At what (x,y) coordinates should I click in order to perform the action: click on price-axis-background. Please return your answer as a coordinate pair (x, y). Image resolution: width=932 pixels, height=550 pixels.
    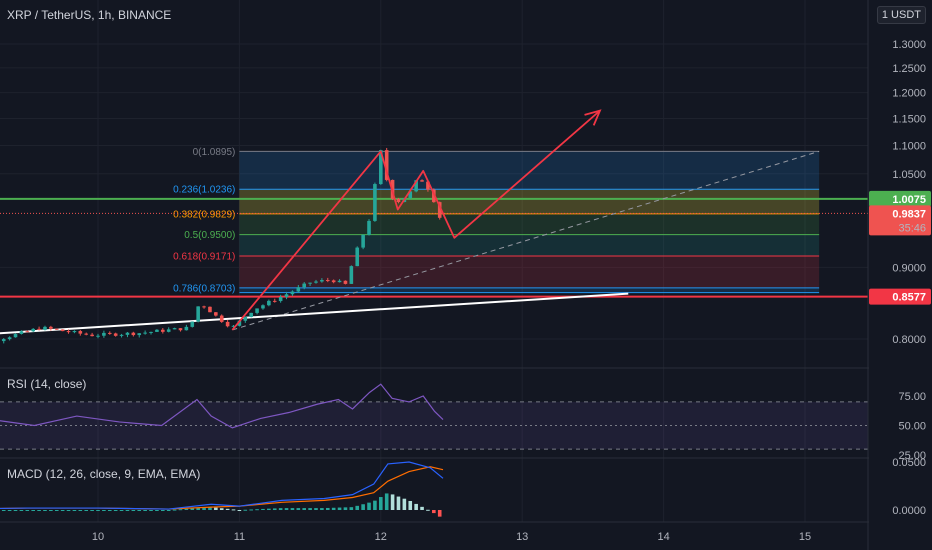
    Looking at the image, I should click on (900, 275).